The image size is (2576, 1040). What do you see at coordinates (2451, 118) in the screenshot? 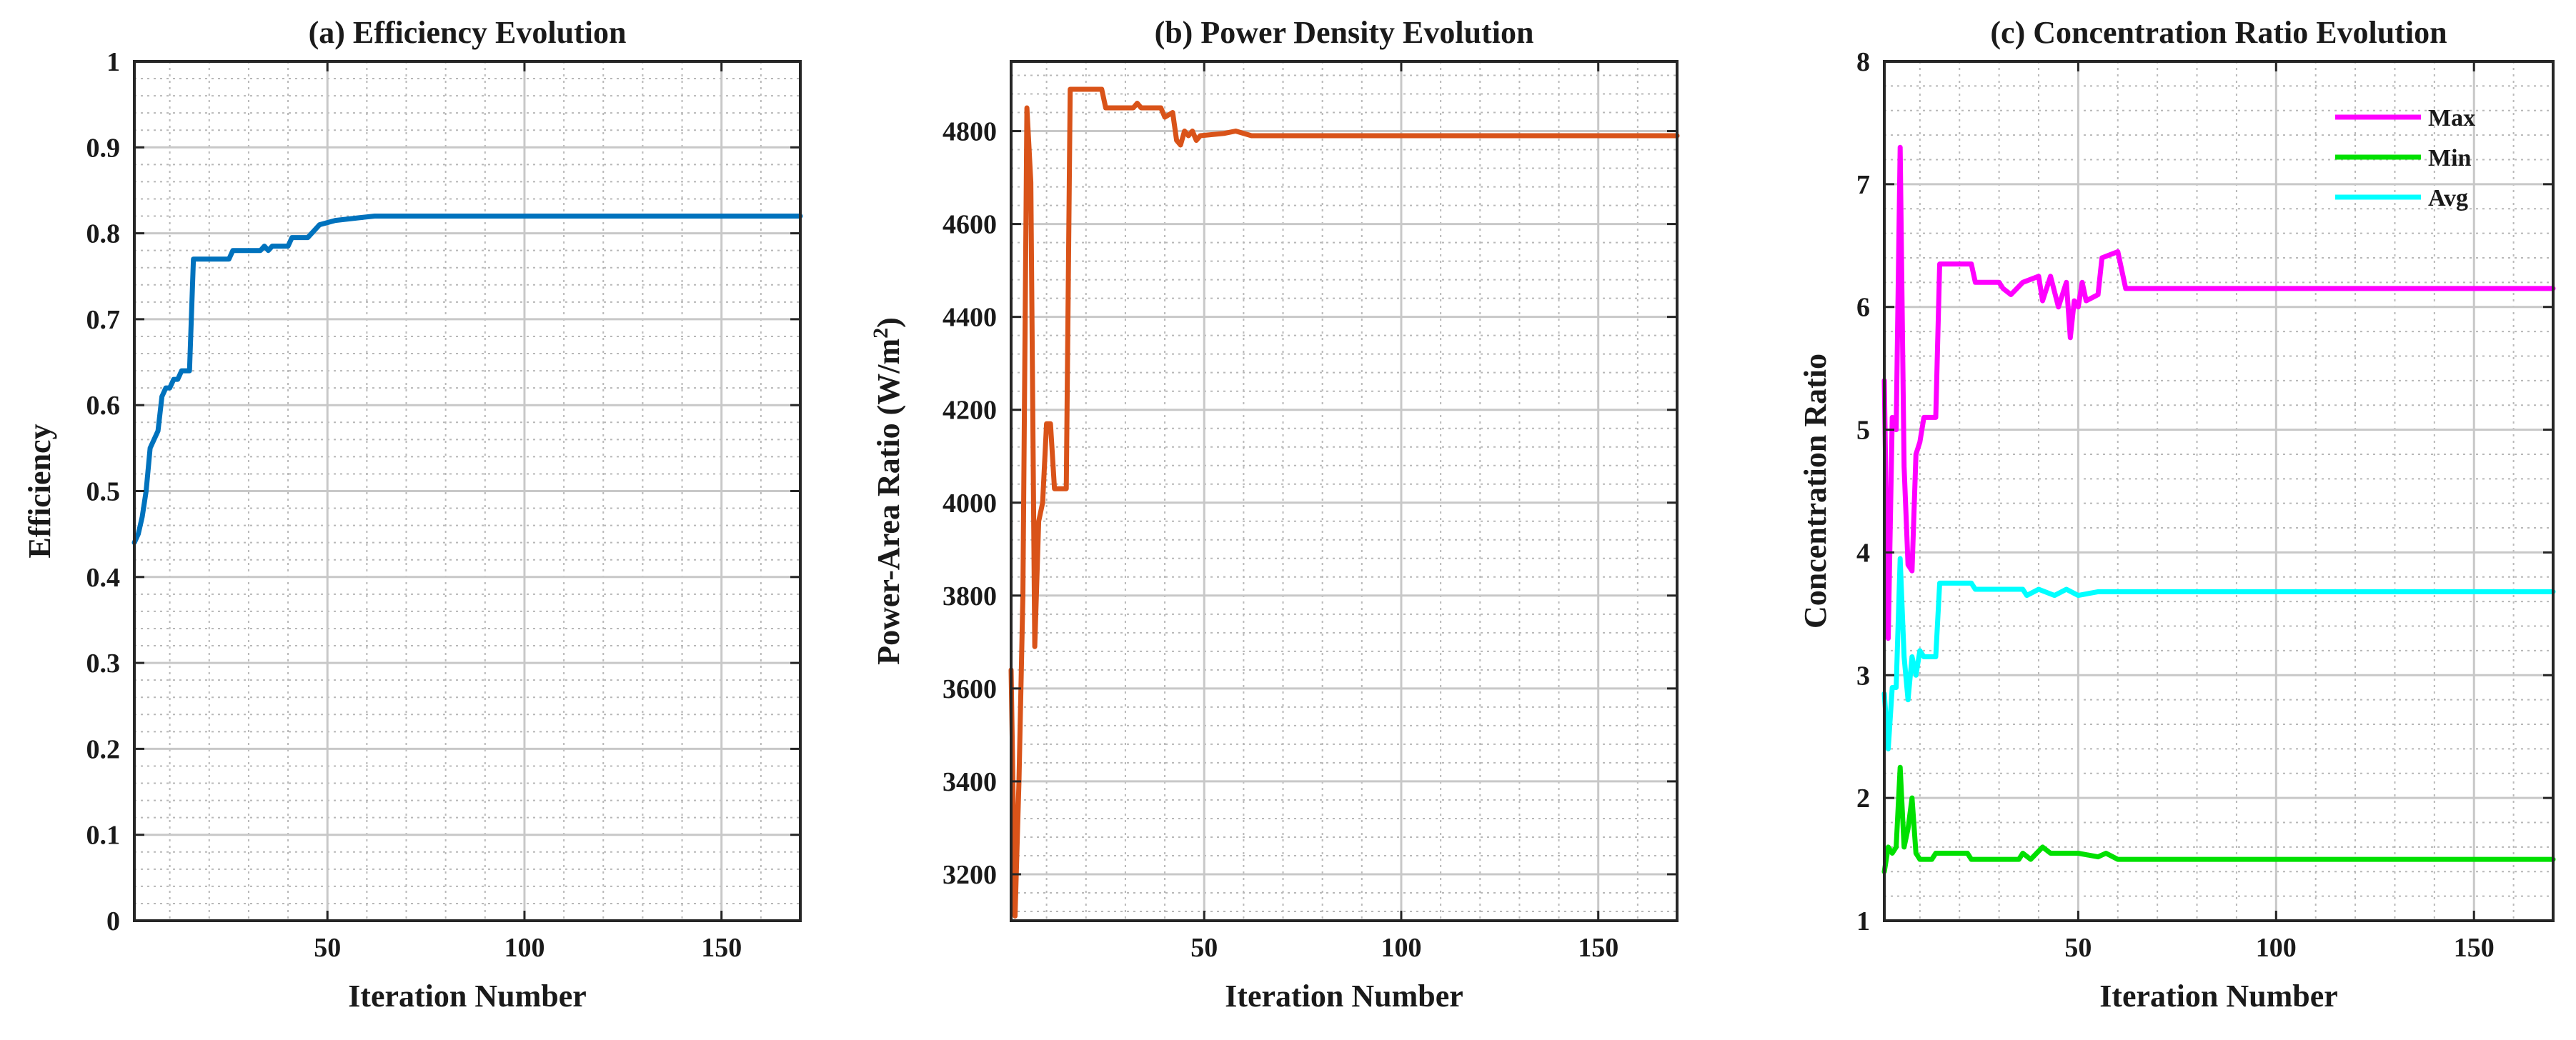
I see `legend-label-max: Max` at bounding box center [2451, 118].